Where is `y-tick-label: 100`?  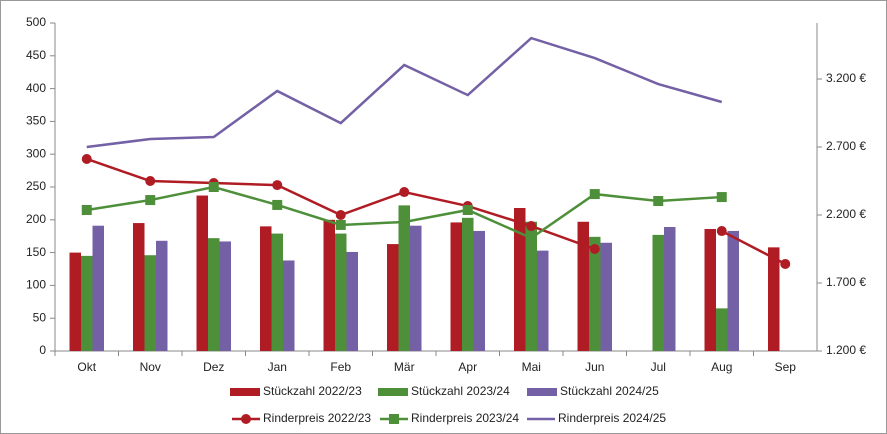
y-tick-label: 100 is located at coordinates (36, 285).